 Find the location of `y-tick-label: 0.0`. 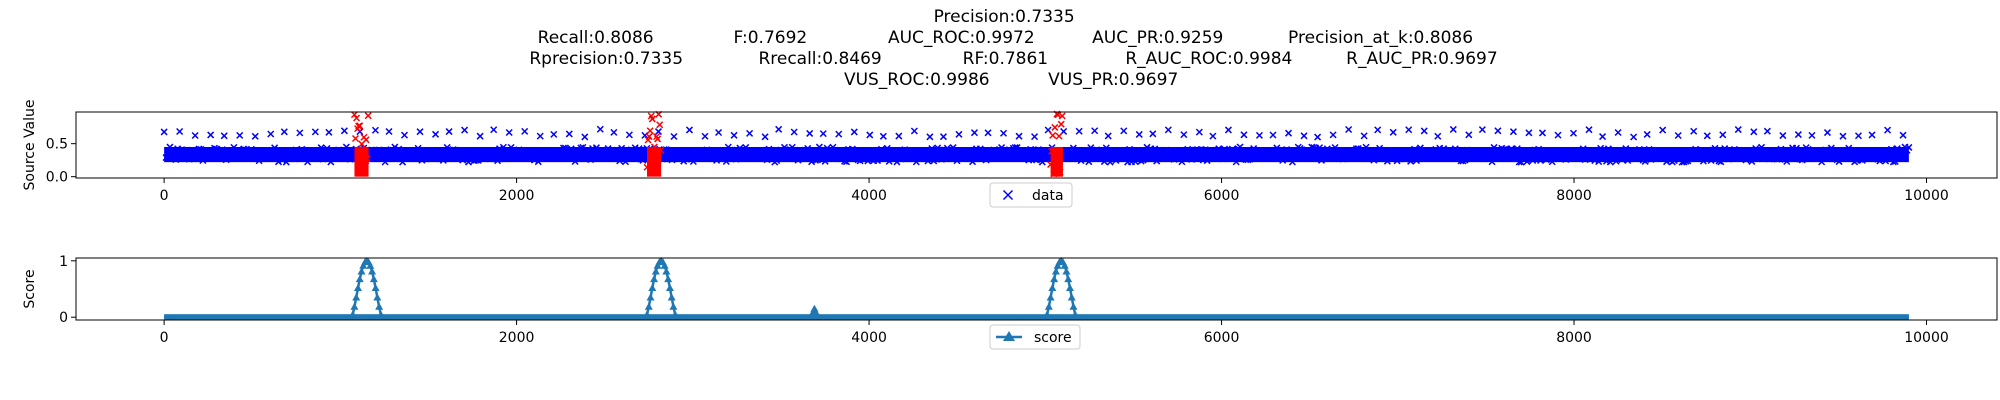

y-tick-label: 0.0 is located at coordinates (57, 178).